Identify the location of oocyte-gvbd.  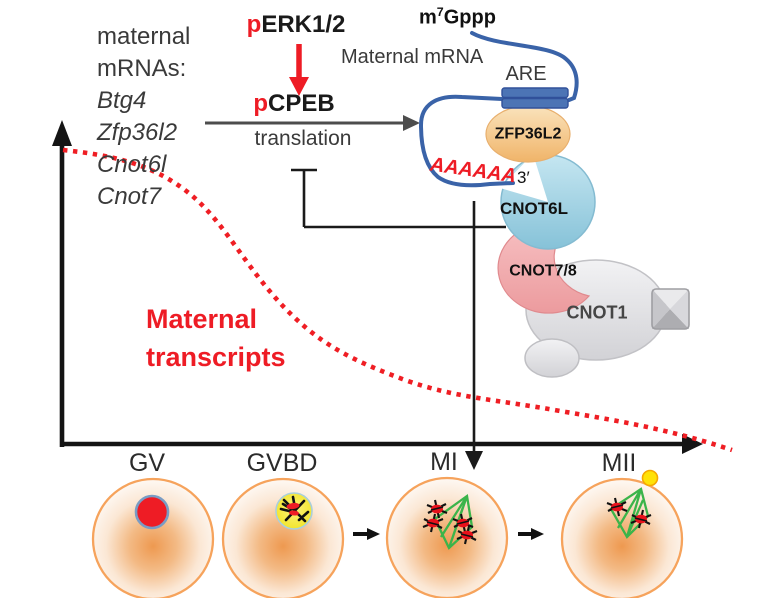
(283, 537).